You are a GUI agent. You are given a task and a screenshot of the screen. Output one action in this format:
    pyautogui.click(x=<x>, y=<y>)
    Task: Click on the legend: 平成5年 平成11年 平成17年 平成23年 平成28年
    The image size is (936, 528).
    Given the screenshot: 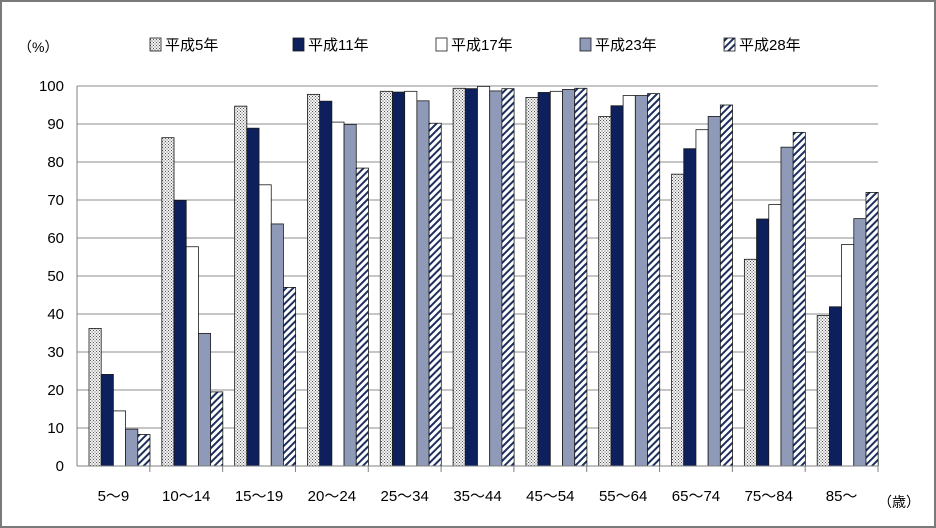 What is the action you would take?
    pyautogui.click(x=475, y=45)
    